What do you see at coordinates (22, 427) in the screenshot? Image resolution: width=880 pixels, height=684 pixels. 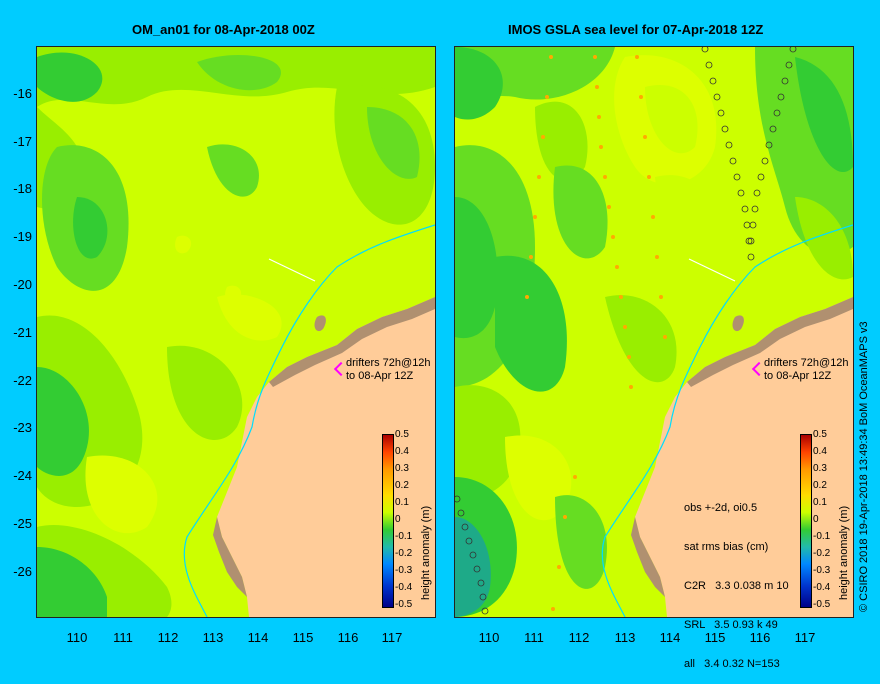 I see `y-tick: -23` at bounding box center [22, 427].